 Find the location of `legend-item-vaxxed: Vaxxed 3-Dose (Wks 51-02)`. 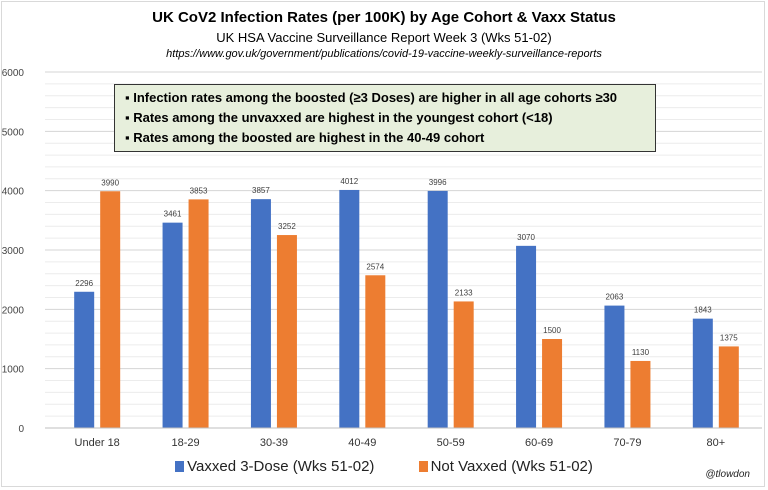

legend-item-vaxxed: Vaxxed 3-Dose (Wks 51-02) is located at coordinates (274, 466).